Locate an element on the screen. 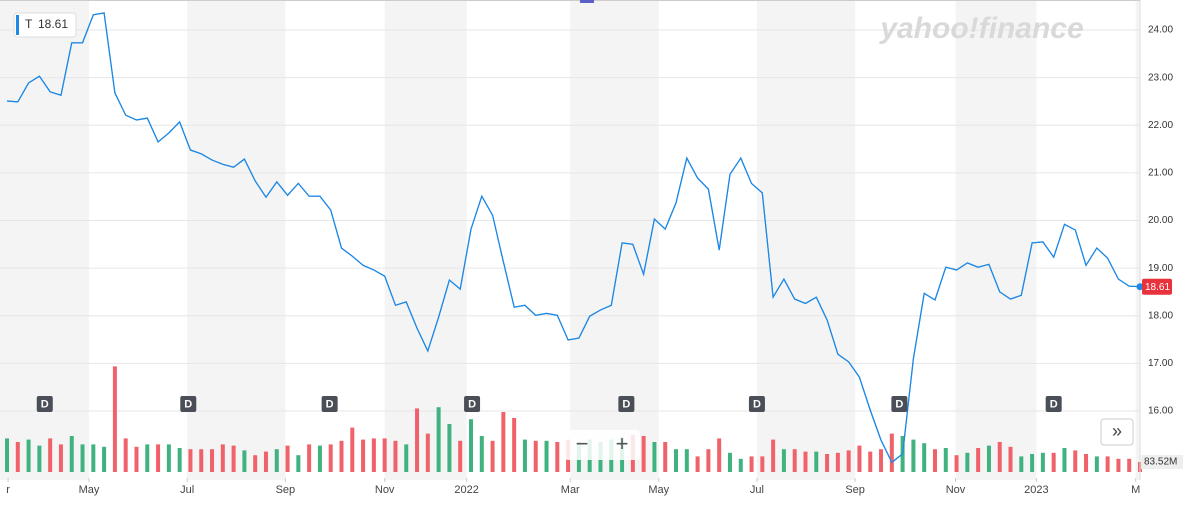 The image size is (1190, 510). legend: T 18.61 is located at coordinates (45, 25).